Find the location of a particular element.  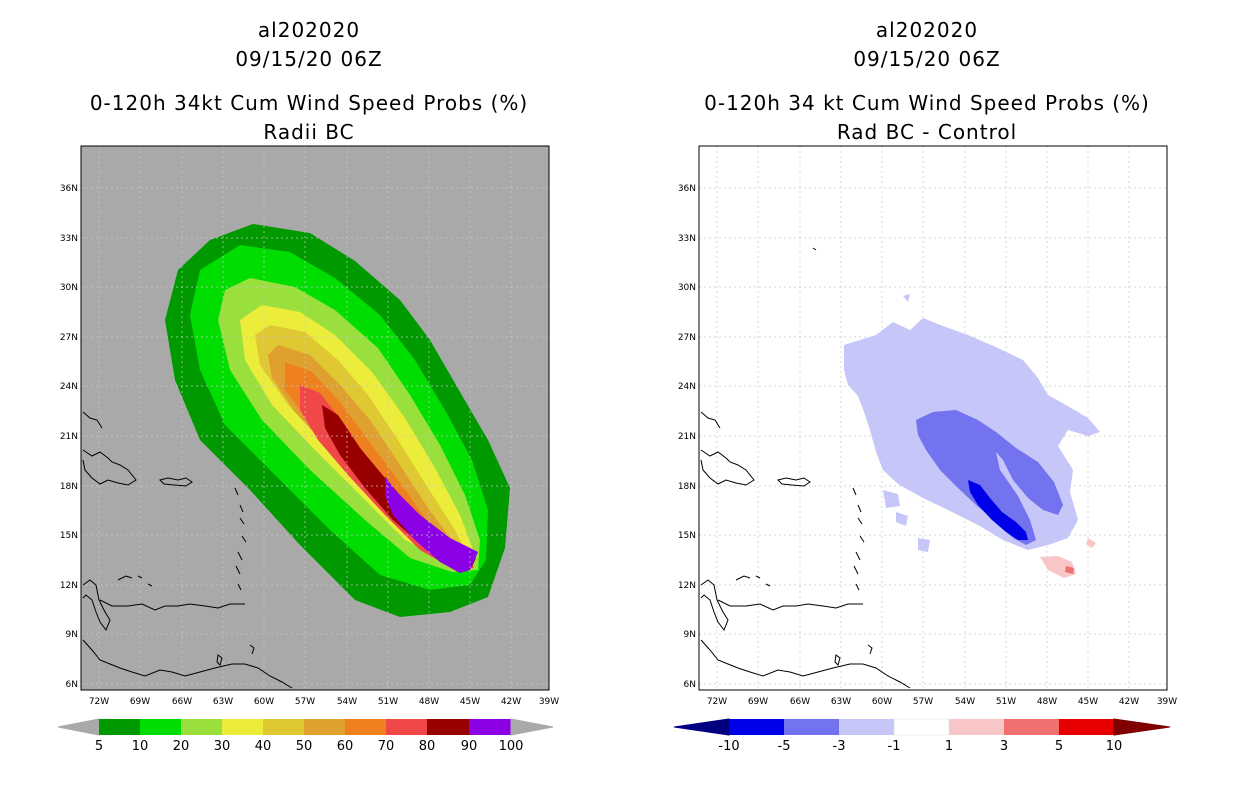

right-colorbar-label: 1 is located at coordinates (949, 746).